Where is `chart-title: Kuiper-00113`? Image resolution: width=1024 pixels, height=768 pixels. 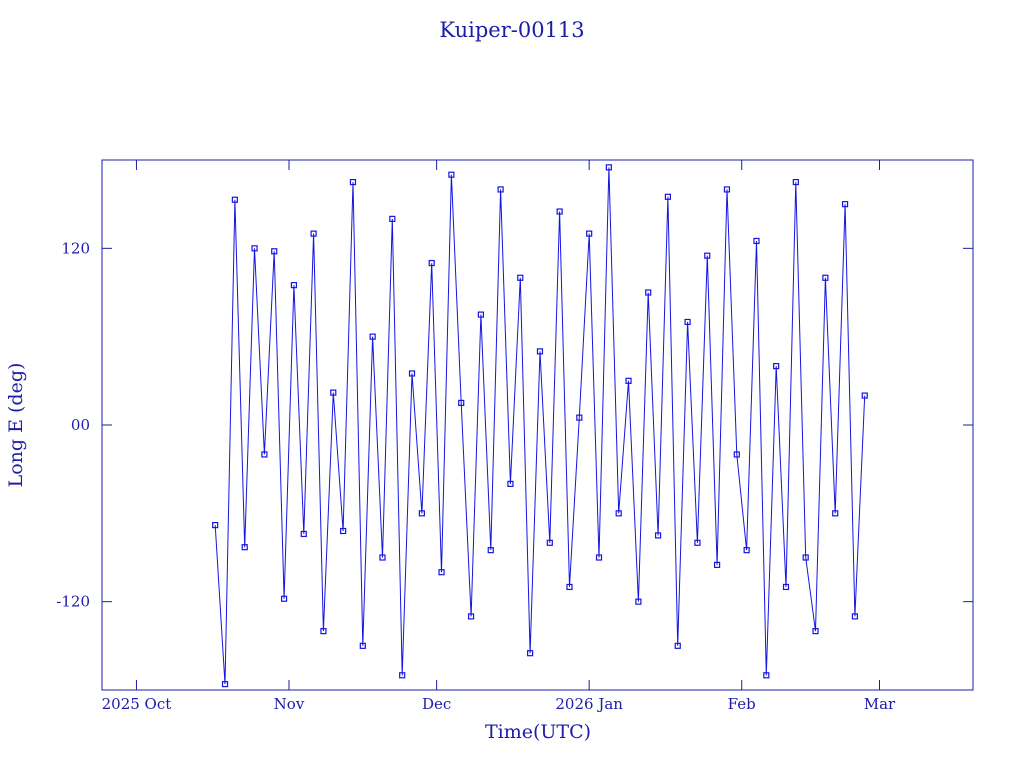 chart-title: Kuiper-00113 is located at coordinates (511, 30).